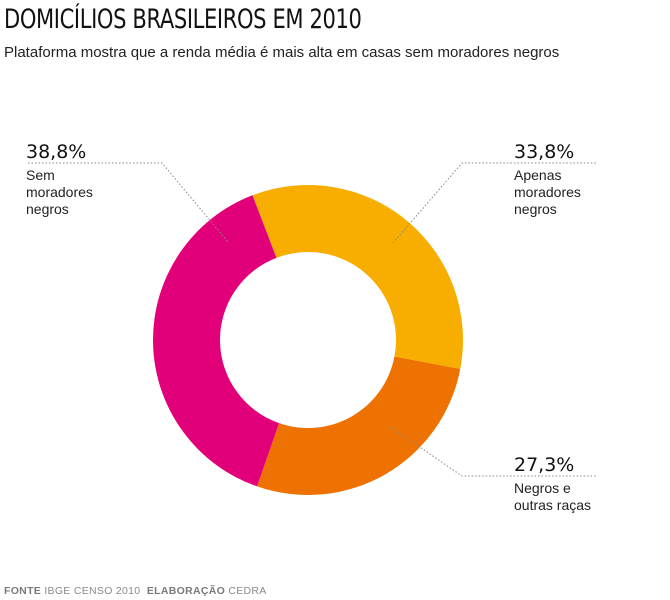 Image resolution: width=670 pixels, height=600 pixels. Describe the element at coordinates (183, 19) in the screenshot. I see `chart-title: DOMICÍLIOS BRASILEIROS EM 2010` at that location.